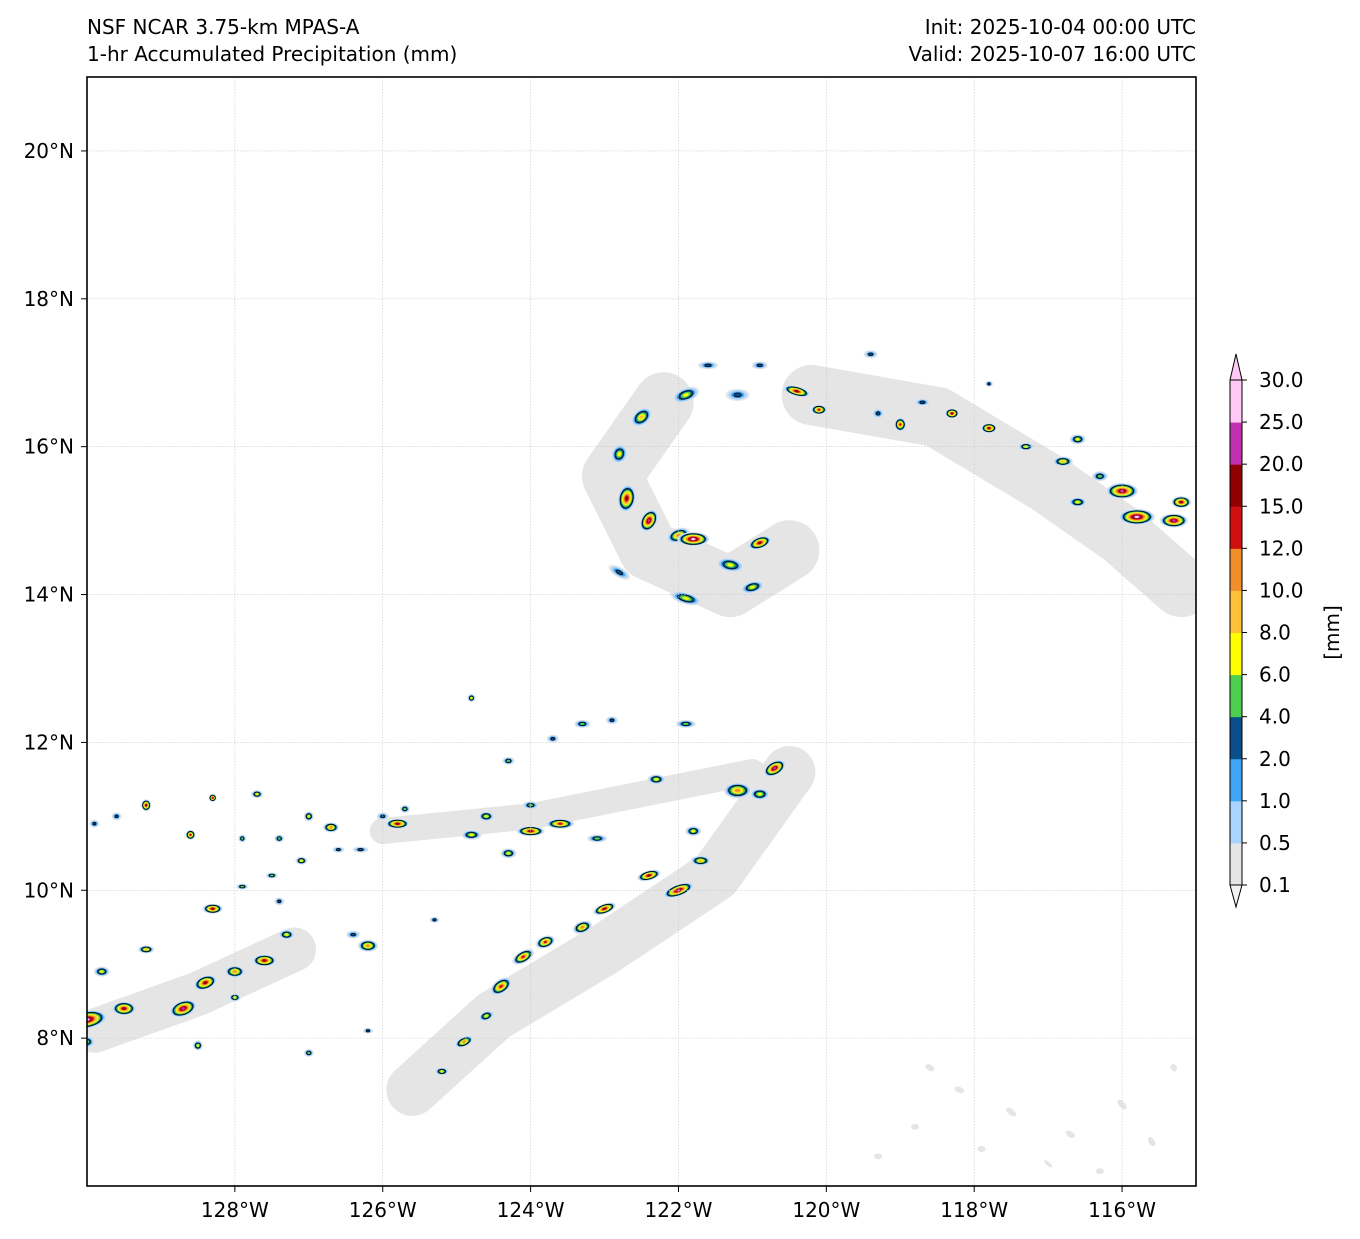  Describe the element at coordinates (1281, 590) in the screenshot. I see `colorbar-tick-label: 10.0` at that location.